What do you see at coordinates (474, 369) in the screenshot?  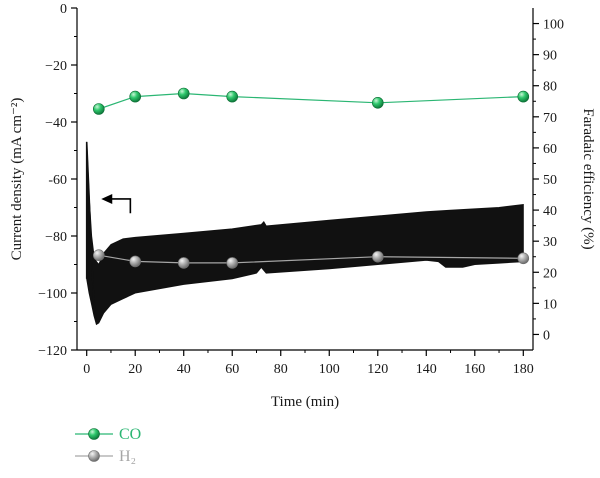 I see `bottom-tick-label: 160` at bounding box center [474, 369].